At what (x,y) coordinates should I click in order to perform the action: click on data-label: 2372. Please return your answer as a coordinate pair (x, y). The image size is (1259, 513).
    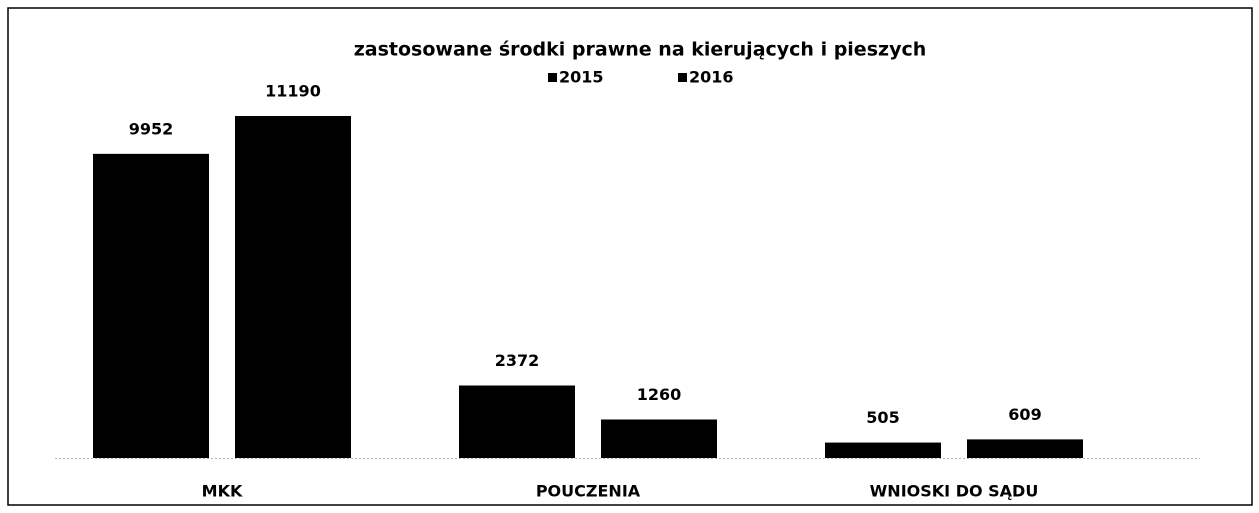
    Looking at the image, I should click on (517, 360).